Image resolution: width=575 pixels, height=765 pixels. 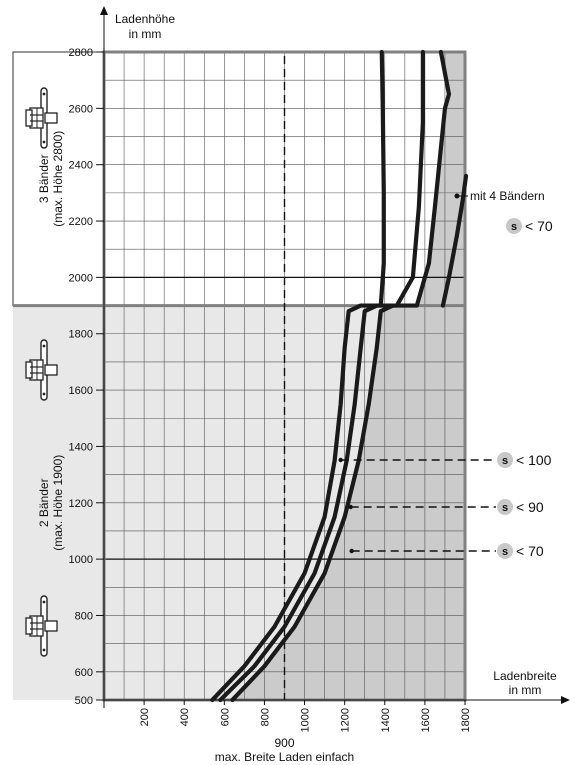 I want to click on y-tick-label: 1000, so click(x=81, y=560).